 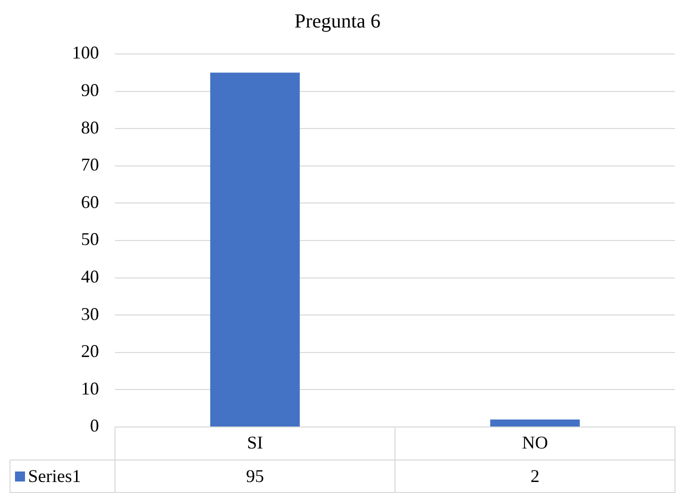 What do you see at coordinates (94, 426) in the screenshot?
I see `y-tick-label: 0` at bounding box center [94, 426].